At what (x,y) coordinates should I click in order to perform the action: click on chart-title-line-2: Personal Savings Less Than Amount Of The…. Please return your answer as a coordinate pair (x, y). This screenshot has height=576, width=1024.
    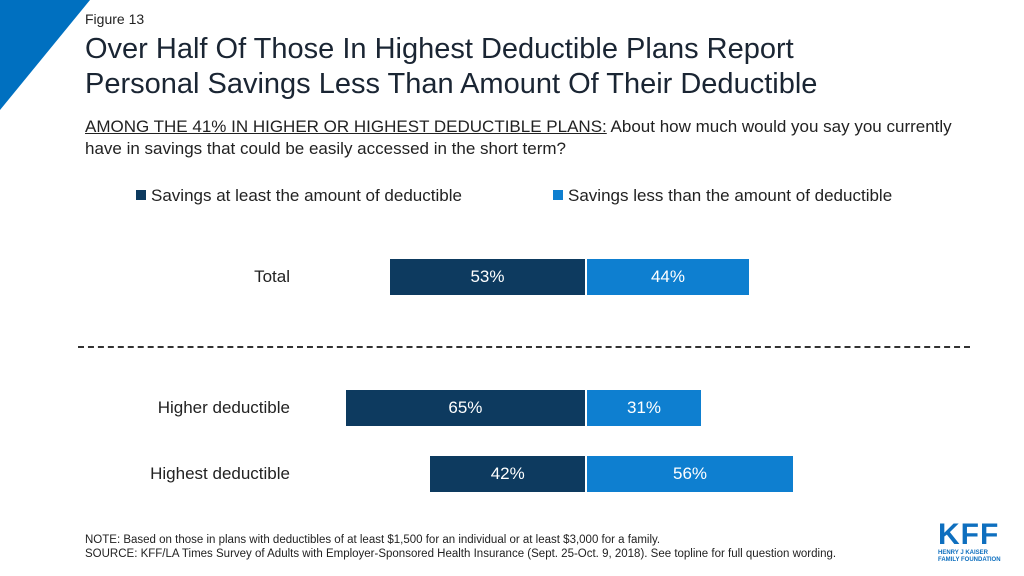
    Looking at the image, I should click on (451, 84).